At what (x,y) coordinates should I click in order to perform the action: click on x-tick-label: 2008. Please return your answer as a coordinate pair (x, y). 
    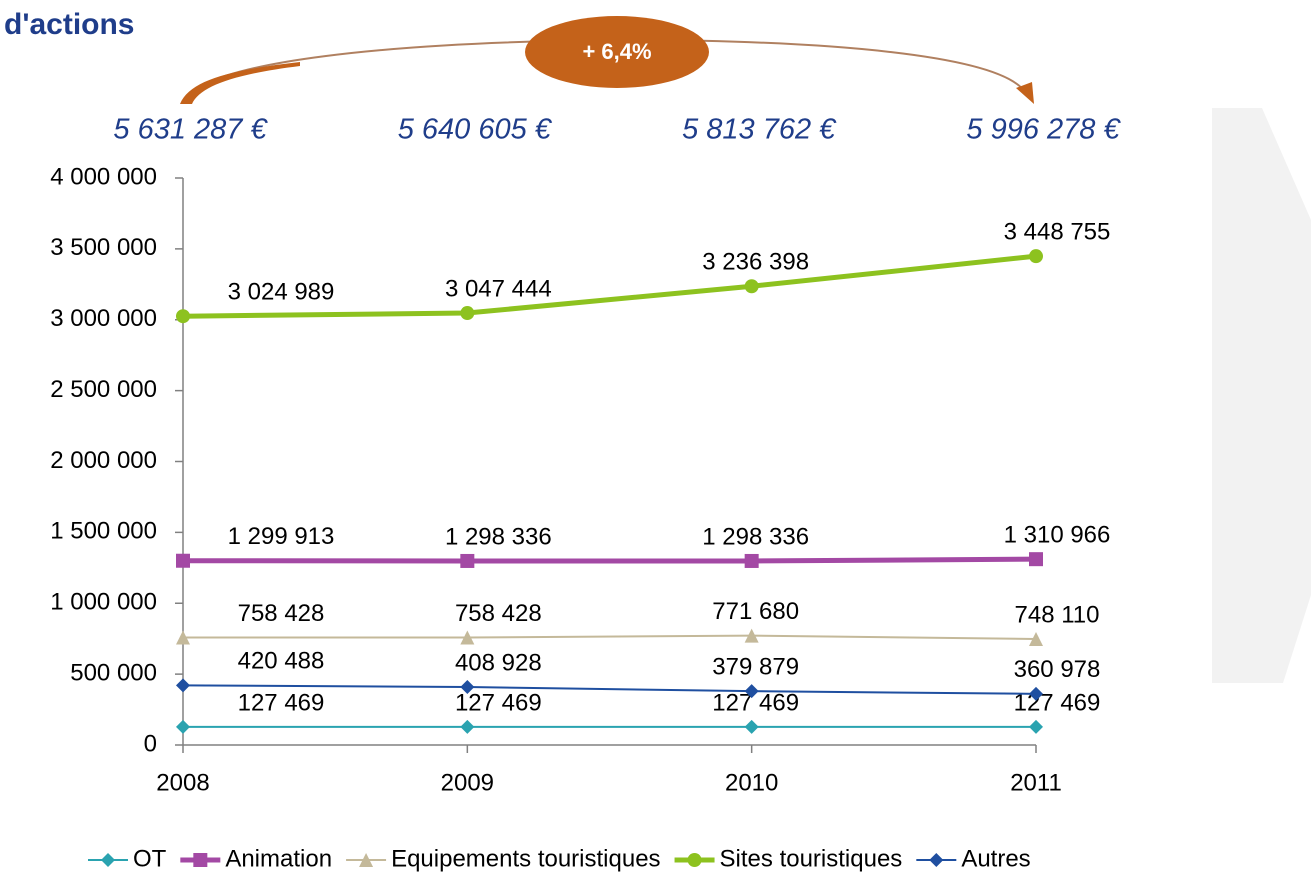
    Looking at the image, I should click on (182, 782).